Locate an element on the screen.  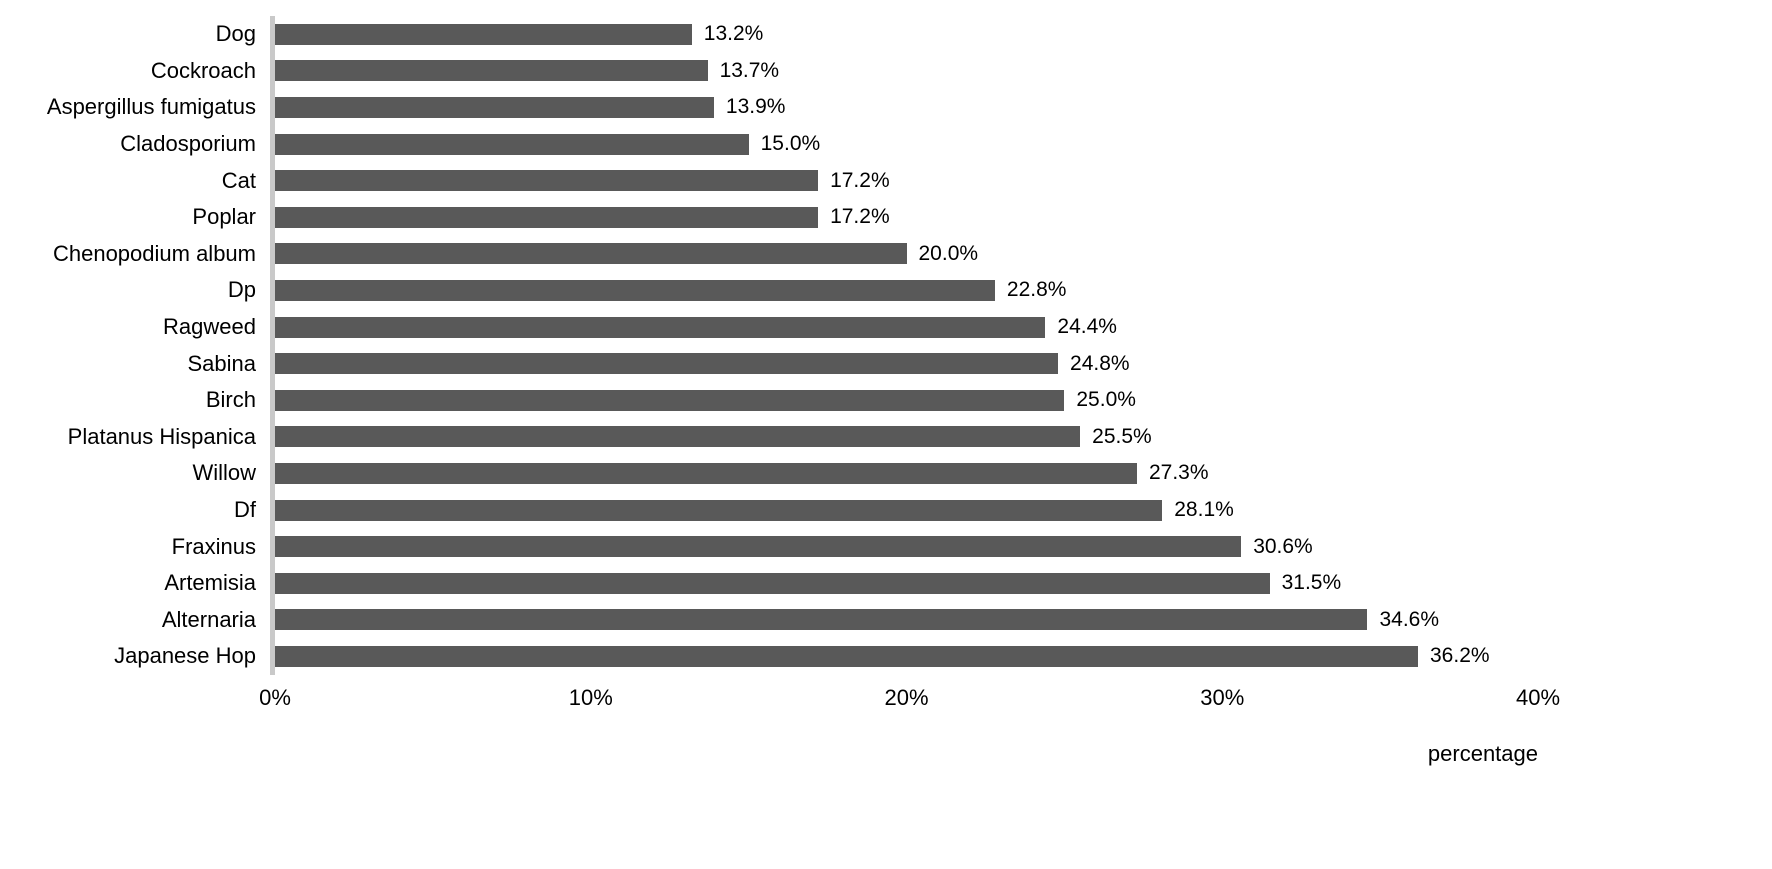
category-label: Sabina is located at coordinates (221, 363).